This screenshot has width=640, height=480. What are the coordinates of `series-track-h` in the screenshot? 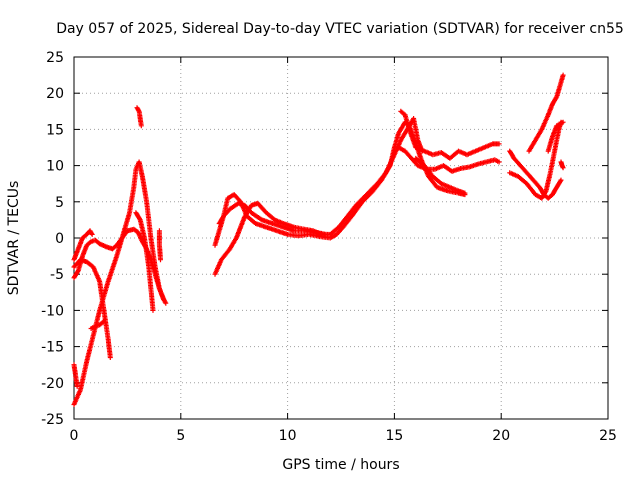 It's located at (139, 117).